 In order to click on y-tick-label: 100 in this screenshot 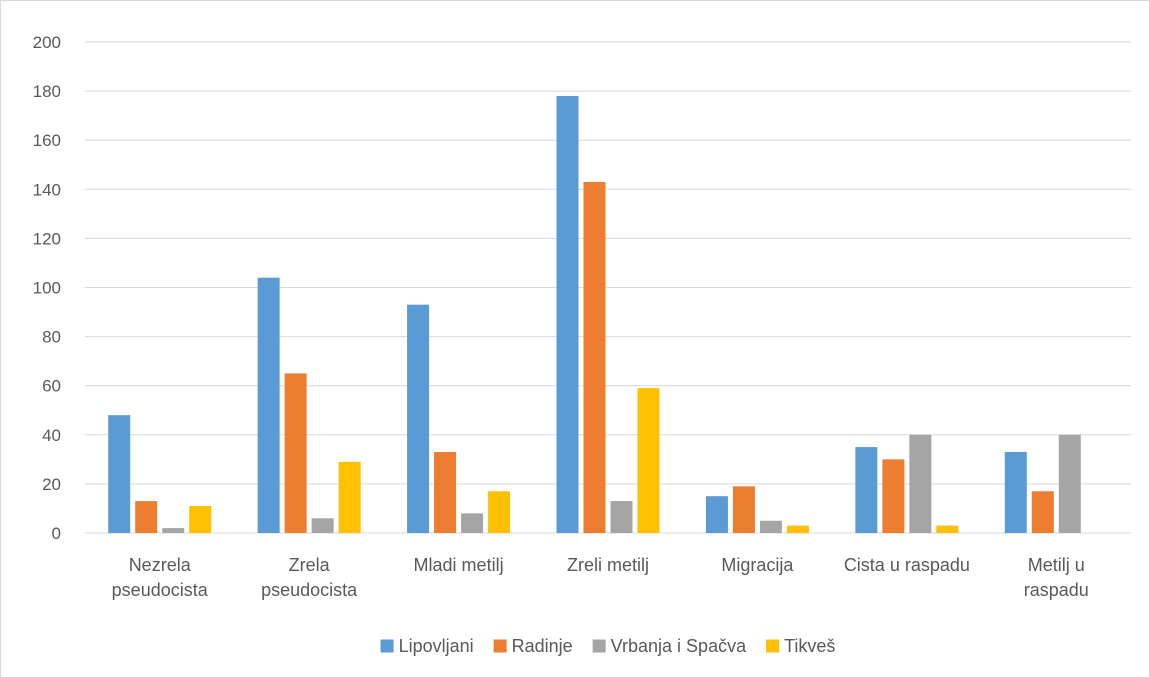, I will do `click(47, 288)`.